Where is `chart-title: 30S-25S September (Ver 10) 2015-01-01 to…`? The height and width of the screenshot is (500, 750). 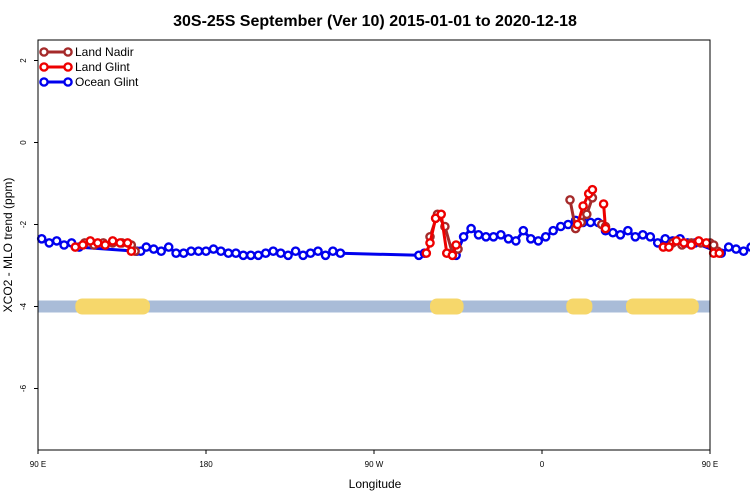 chart-title: 30S-25S September (Ver 10) 2015-01-01 to… is located at coordinates (375, 21).